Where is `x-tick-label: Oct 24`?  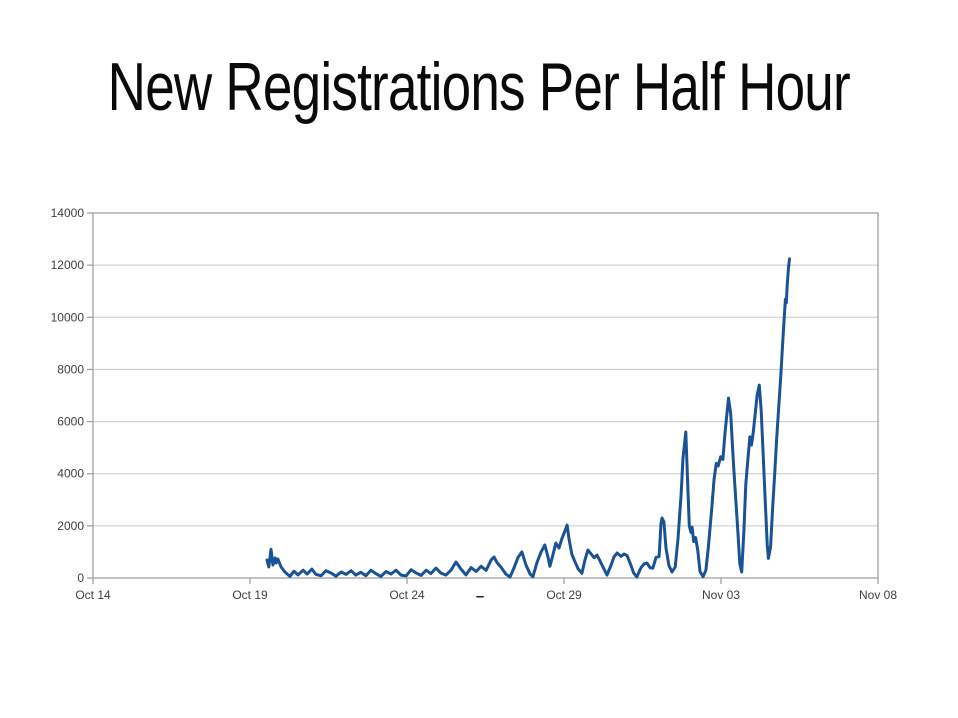
x-tick-label: Oct 24 is located at coordinates (407, 595).